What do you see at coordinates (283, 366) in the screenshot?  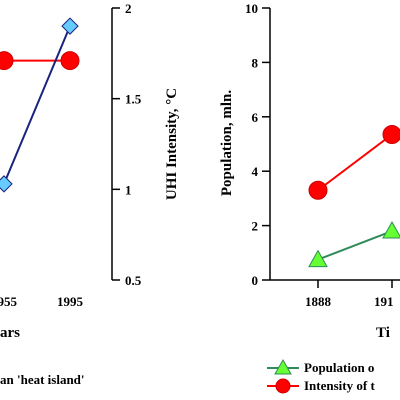 I see `legend-swatch-population-marker` at bounding box center [283, 366].